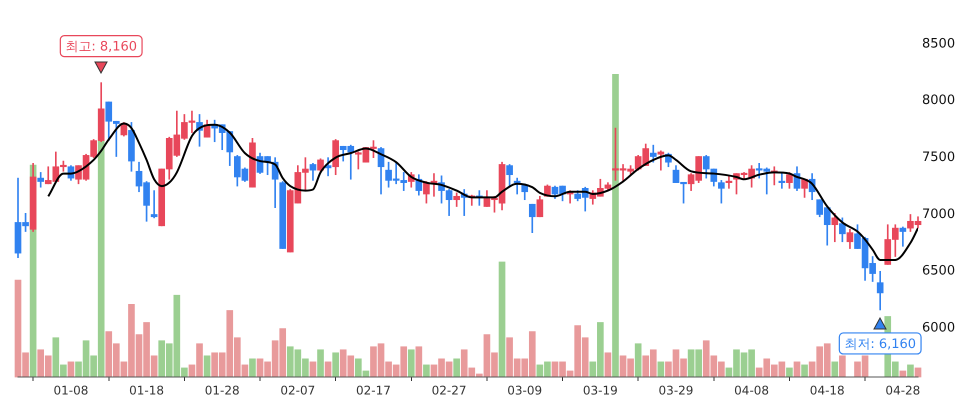 The image size is (972, 416). Describe the element at coordinates (939, 158) in the screenshot. I see `y-tick-label: 7500` at that location.